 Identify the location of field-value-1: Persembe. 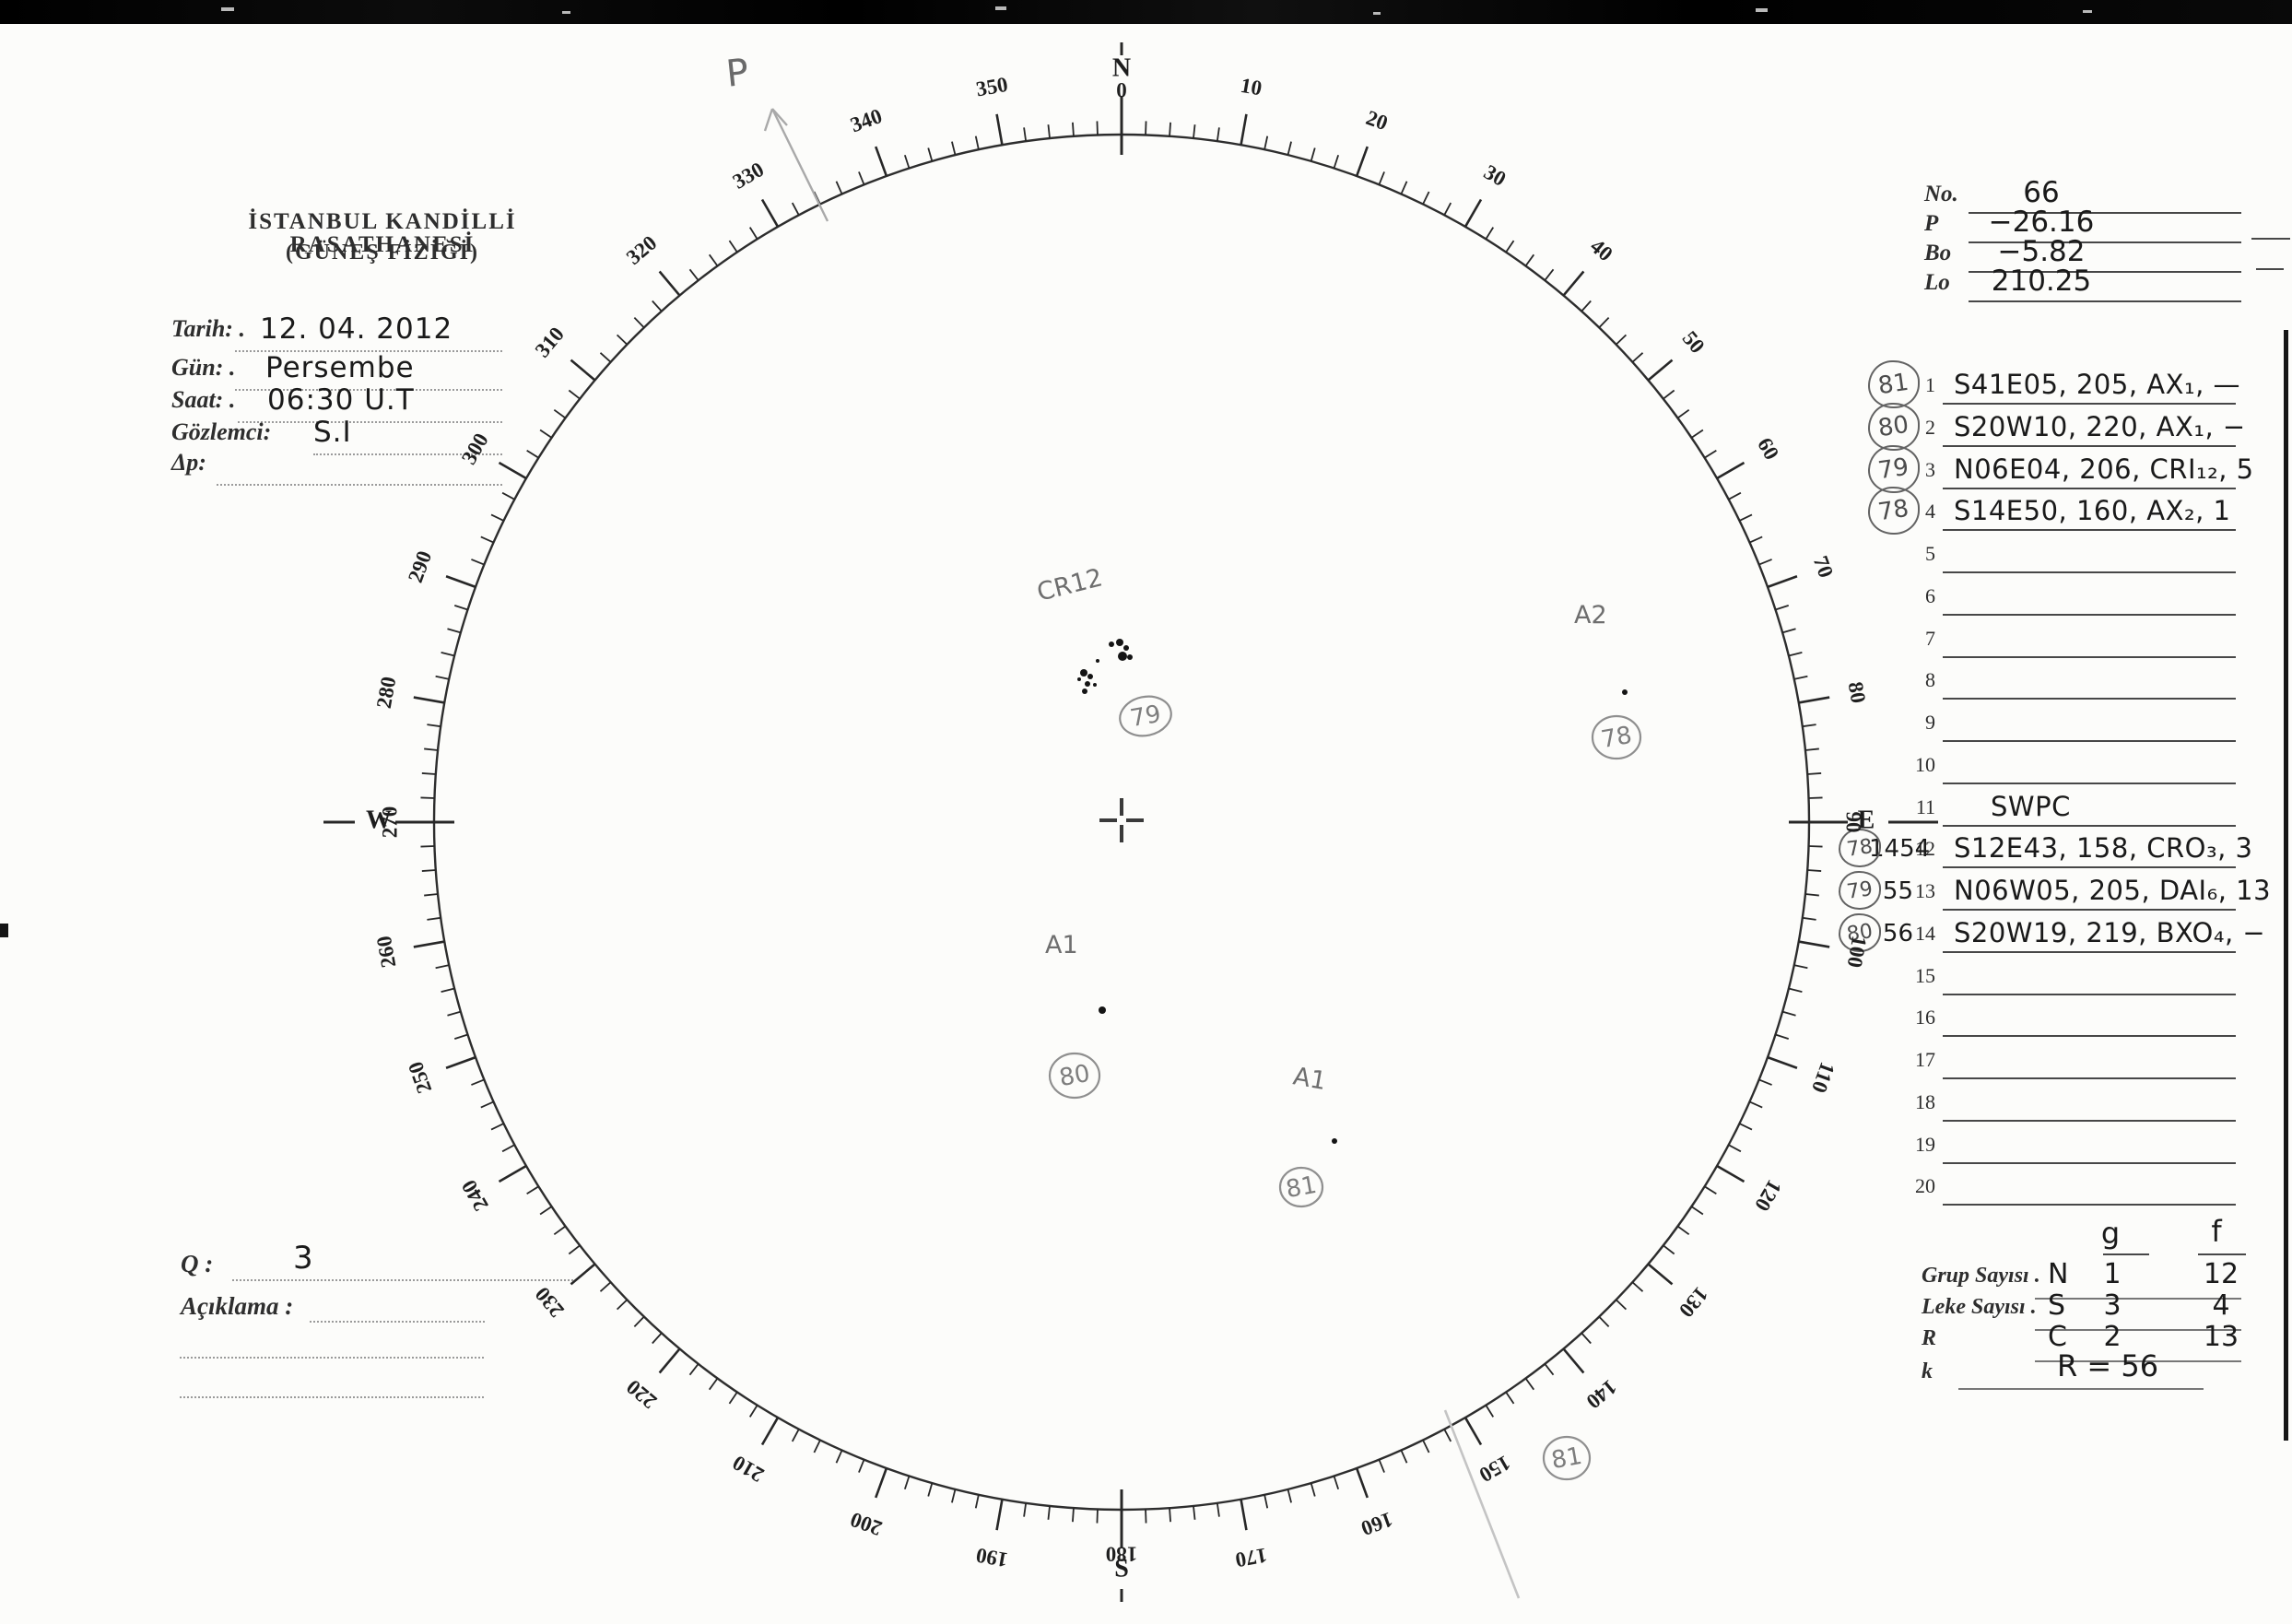
(340, 367).